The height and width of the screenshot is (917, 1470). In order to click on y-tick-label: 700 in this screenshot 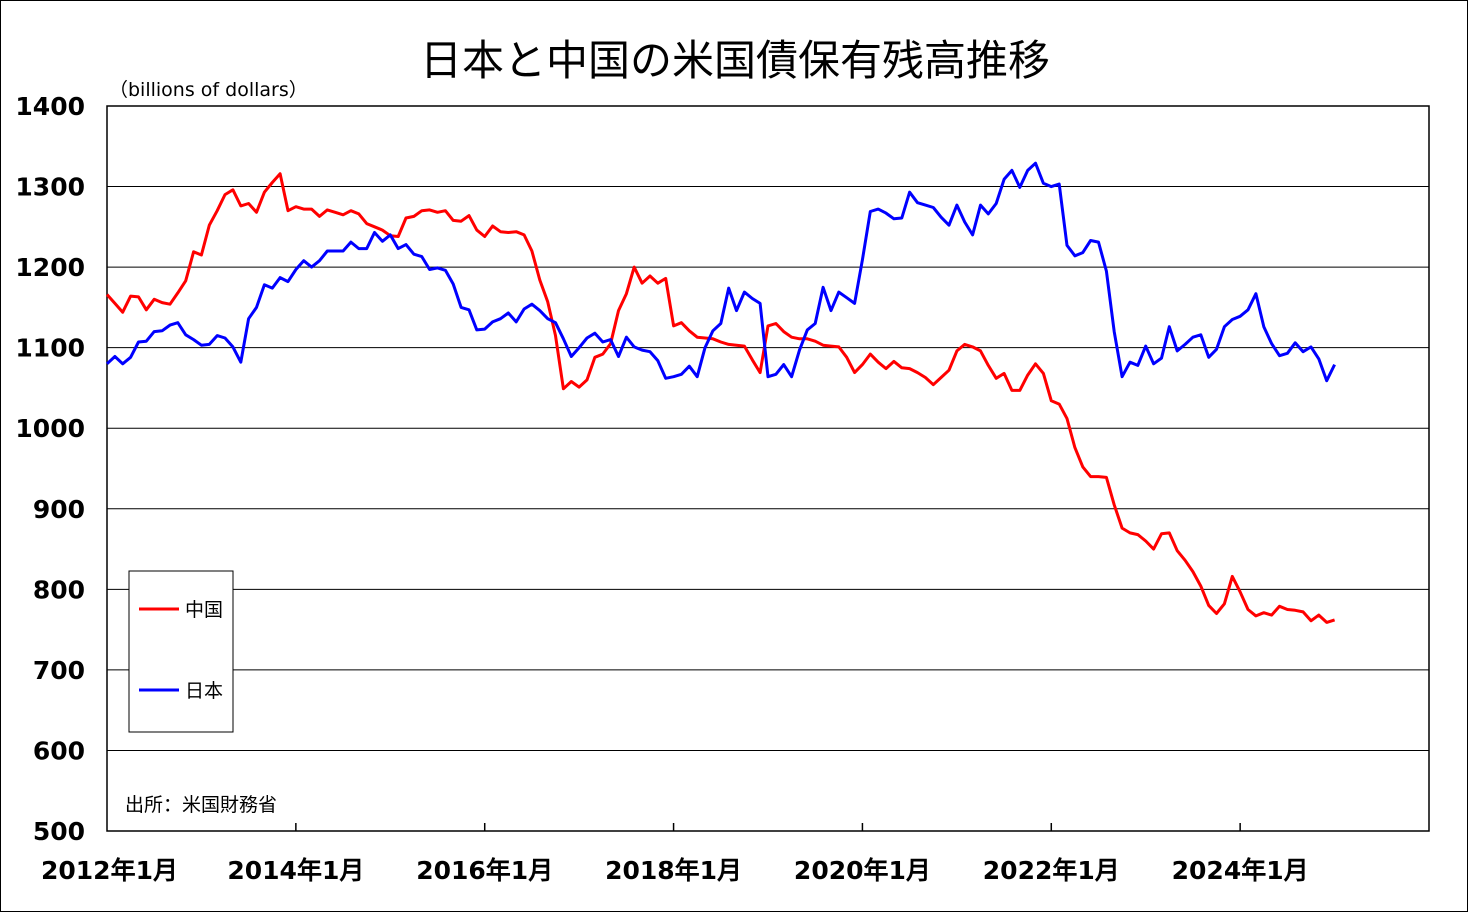, I will do `click(59, 670)`.